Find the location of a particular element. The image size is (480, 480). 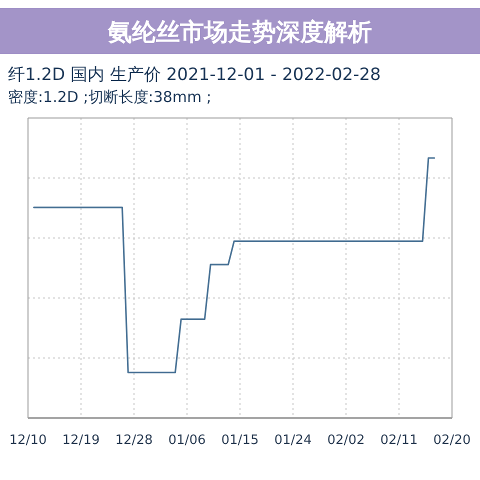

x-tick-label: 02/11 is located at coordinates (399, 440).